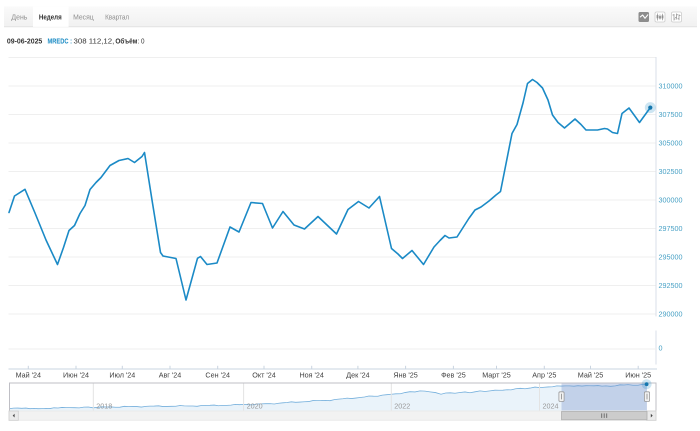 The image size is (700, 431). What do you see at coordinates (671, 171) in the screenshot?
I see `svg-text: 302500` at bounding box center [671, 171].